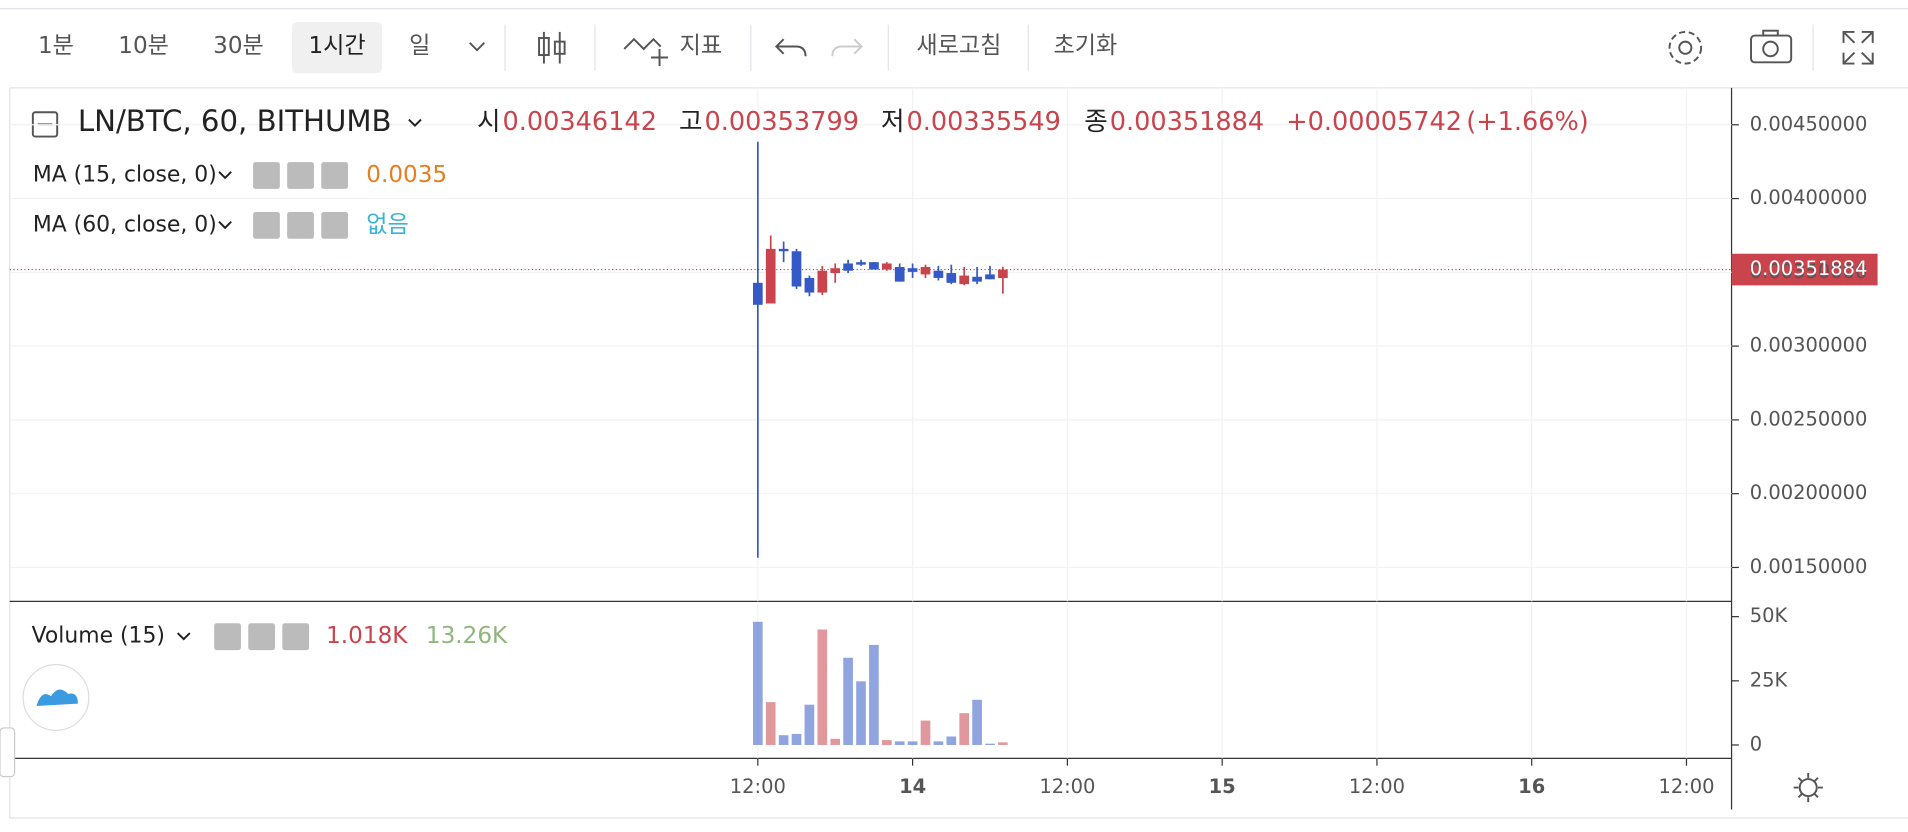 Image resolution: width=1908 pixels, height=832 pixels. Describe the element at coordinates (1685, 47) in the screenshot. I see `settings-button` at that location.